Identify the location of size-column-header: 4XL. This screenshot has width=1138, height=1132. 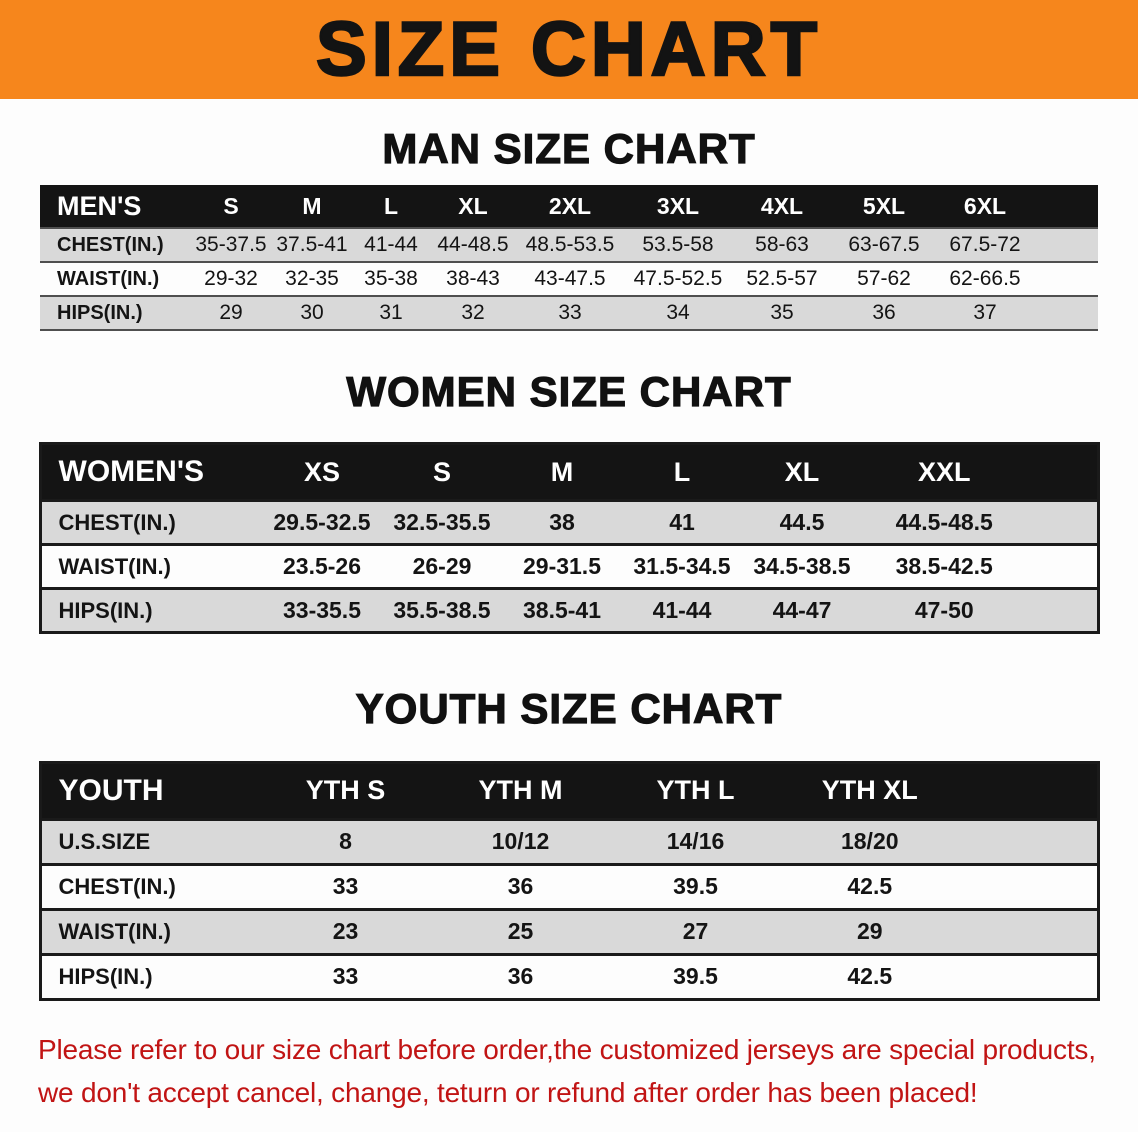
(782, 207).